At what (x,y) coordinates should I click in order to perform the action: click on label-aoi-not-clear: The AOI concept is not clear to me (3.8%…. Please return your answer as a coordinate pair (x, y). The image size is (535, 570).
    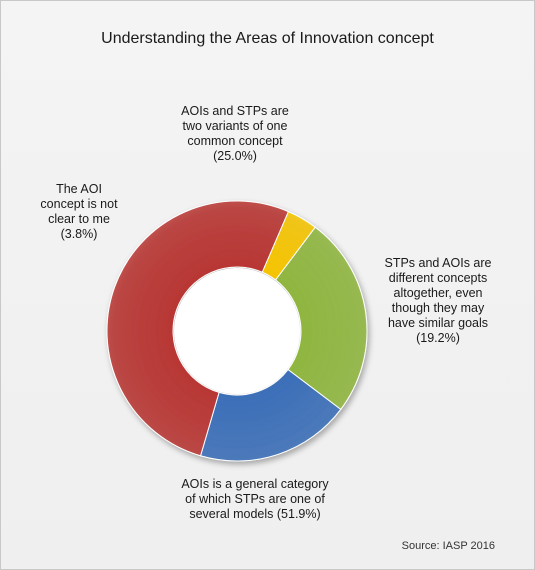
    Looking at the image, I should click on (79, 211).